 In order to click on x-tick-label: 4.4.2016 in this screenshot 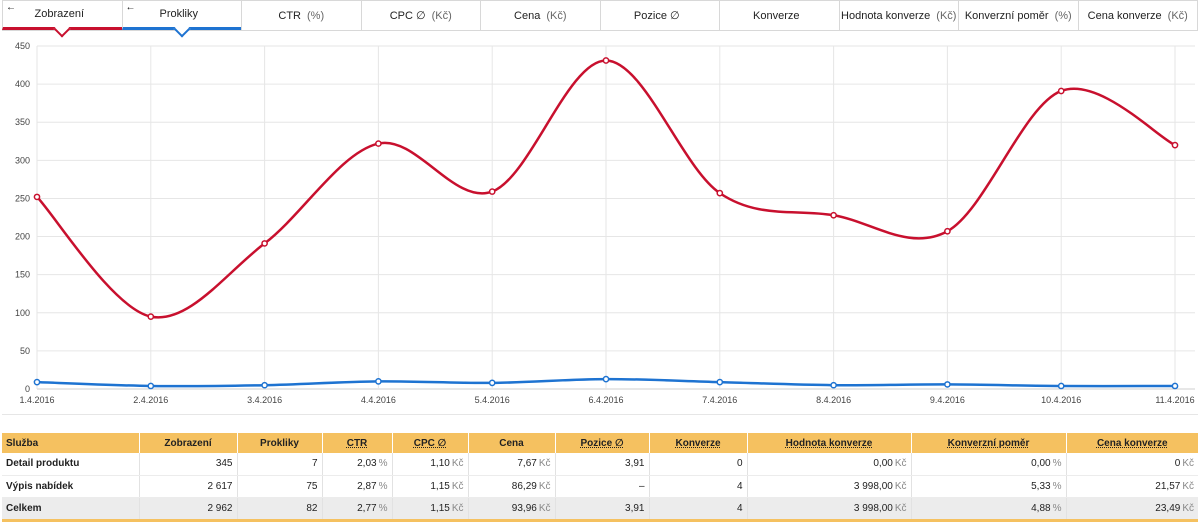, I will do `click(378, 400)`.